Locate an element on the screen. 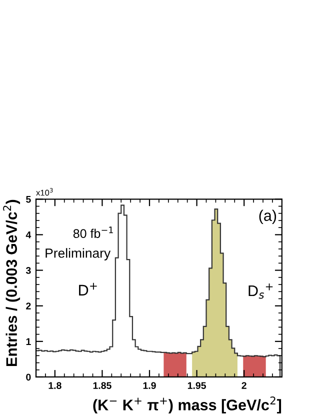 This screenshot has width=320, height=414. text: x10$^{3}$ is located at coordinates (44, 192).